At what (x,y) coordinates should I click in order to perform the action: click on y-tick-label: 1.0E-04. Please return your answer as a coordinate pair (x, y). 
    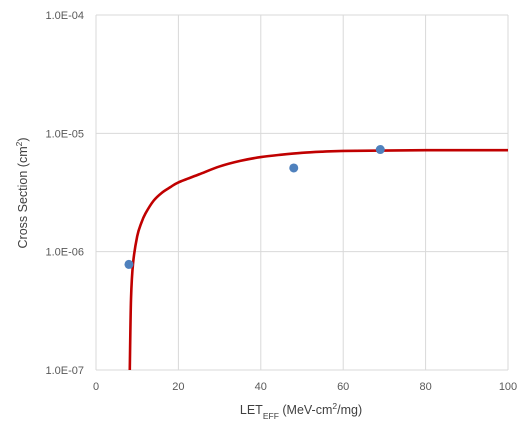
    Looking at the image, I should click on (64, 16).